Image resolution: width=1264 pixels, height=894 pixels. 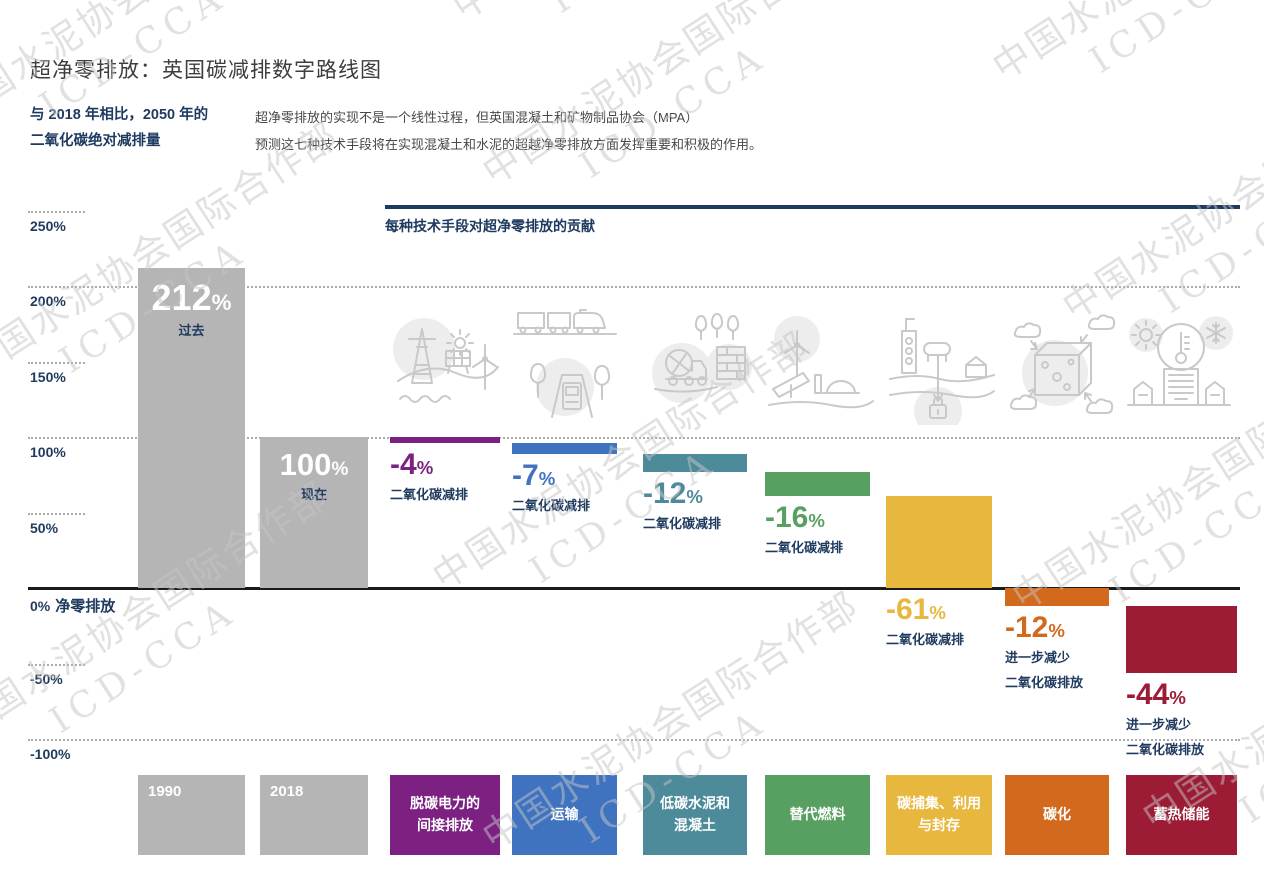 What do you see at coordinates (1165, 749) in the screenshot?
I see `bar-sublabel-thermal-storage: 二氧化碳排放` at bounding box center [1165, 749].